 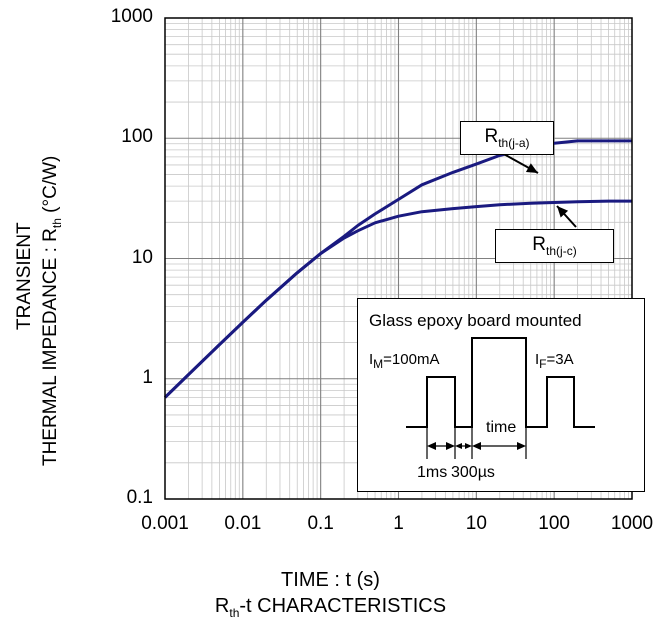 What do you see at coordinates (432, 472) in the screenshot?
I see `inset-t1-label: 1ms` at bounding box center [432, 472].